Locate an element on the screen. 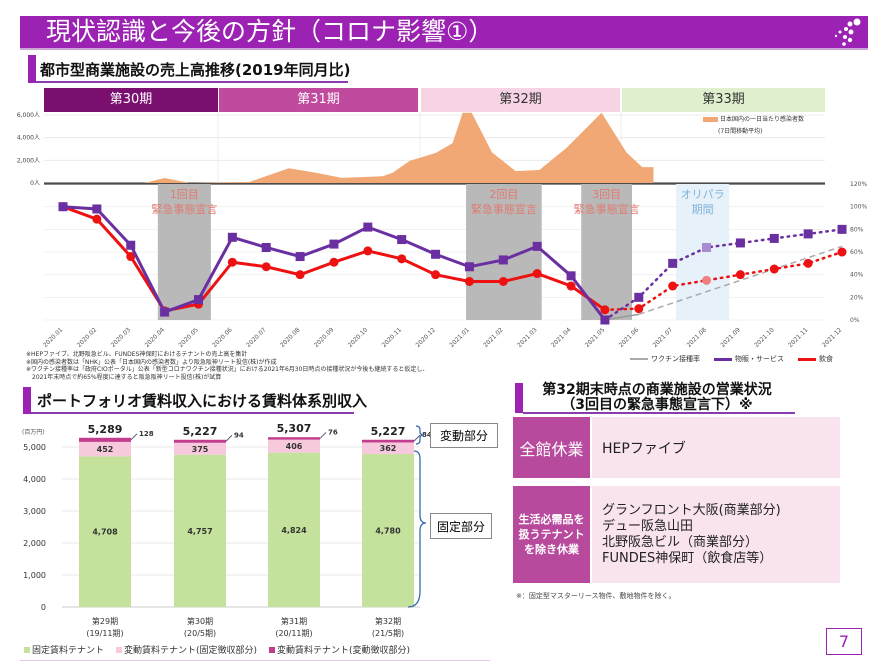 This screenshot has height=666, width=888. legend-label: 固定賃料テナント is located at coordinates (68, 651).